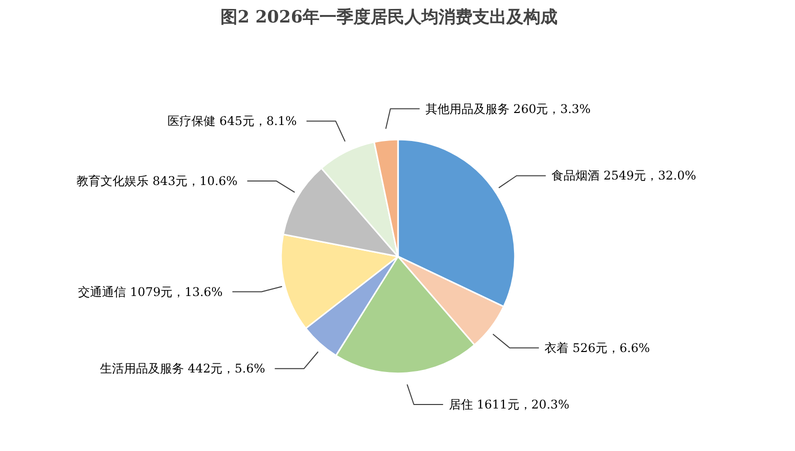 This screenshot has width=795, height=451. I want to click on slice-label: 生活用品及服务 442元，5.6%, so click(183, 369).